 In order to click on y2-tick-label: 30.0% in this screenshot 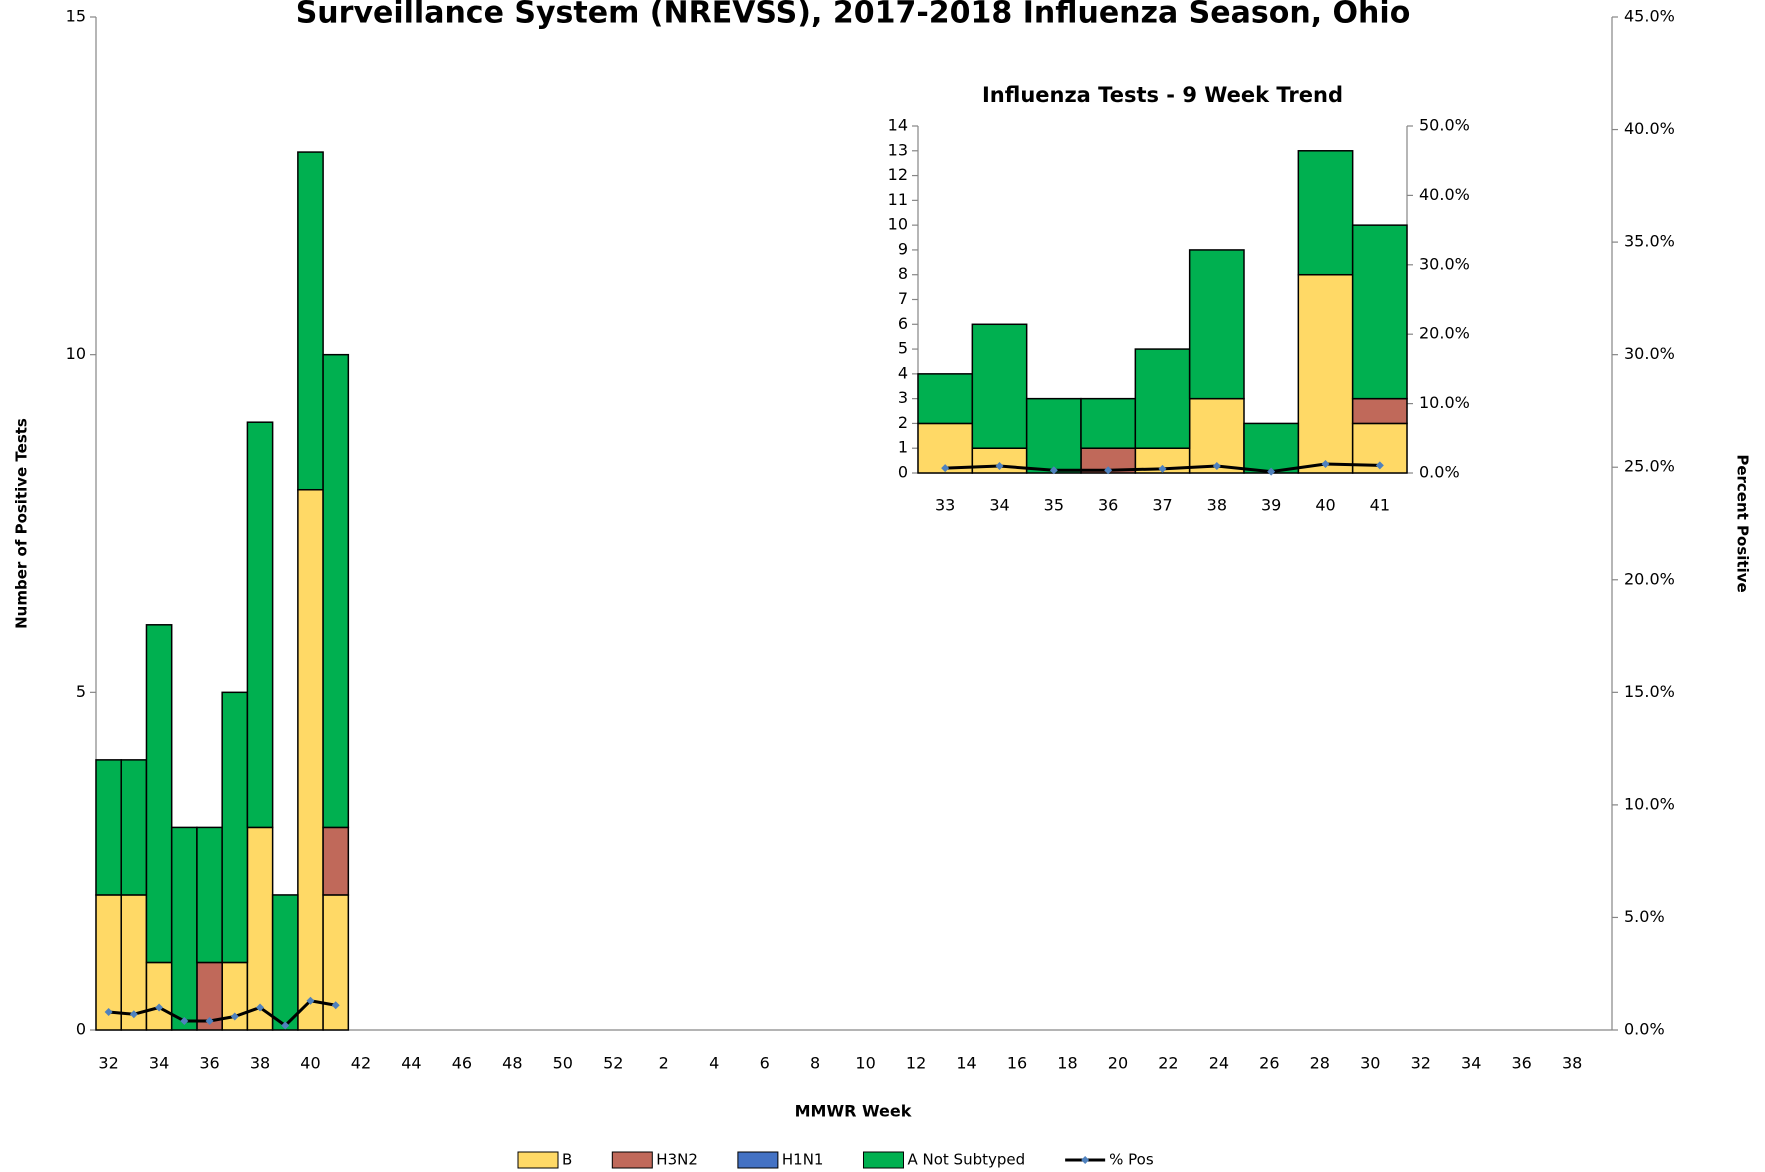, I will do `click(1649, 353)`.